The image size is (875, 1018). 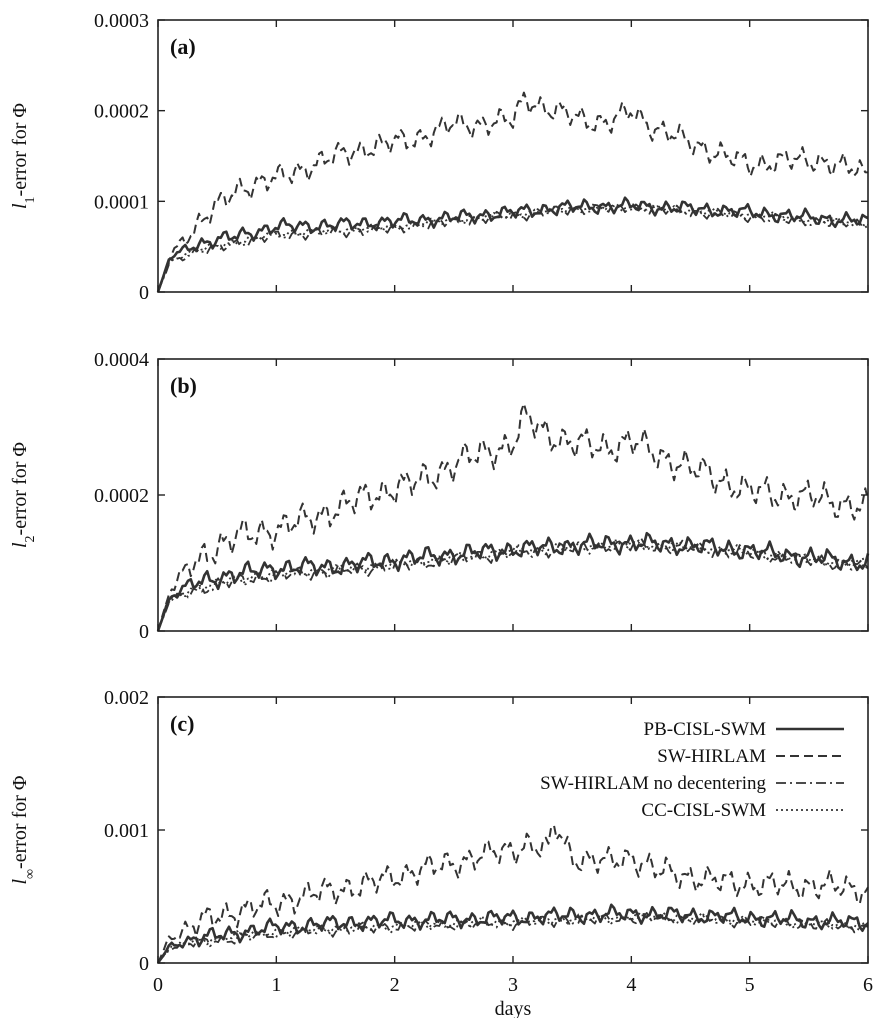 I want to click on y-axis-title: l2-error for Φ, so click(x=23, y=495).